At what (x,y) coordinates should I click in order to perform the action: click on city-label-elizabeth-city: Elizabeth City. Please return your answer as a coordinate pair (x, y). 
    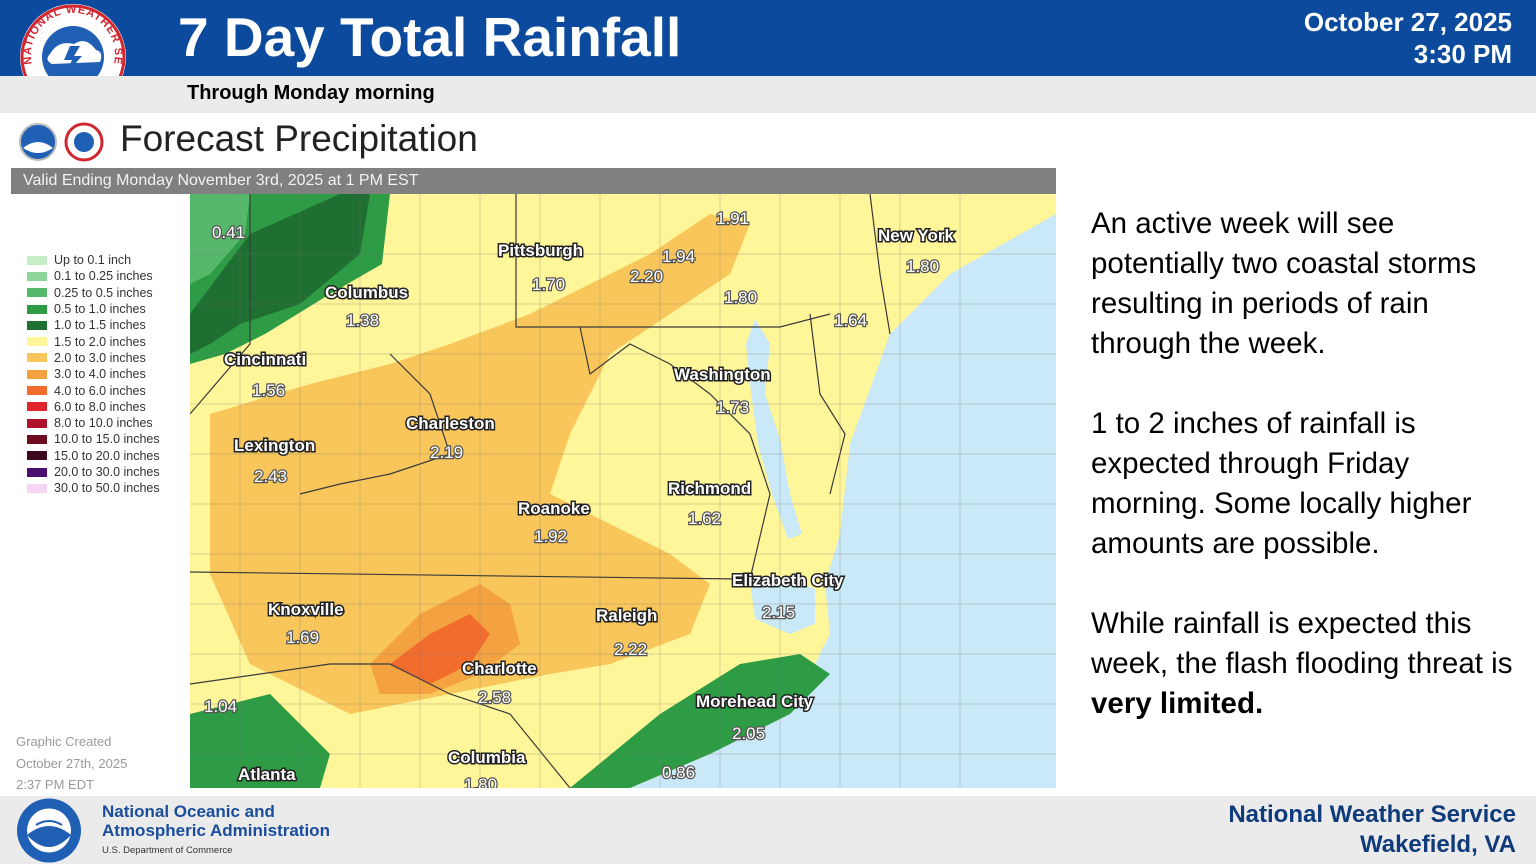
    Looking at the image, I should click on (788, 580).